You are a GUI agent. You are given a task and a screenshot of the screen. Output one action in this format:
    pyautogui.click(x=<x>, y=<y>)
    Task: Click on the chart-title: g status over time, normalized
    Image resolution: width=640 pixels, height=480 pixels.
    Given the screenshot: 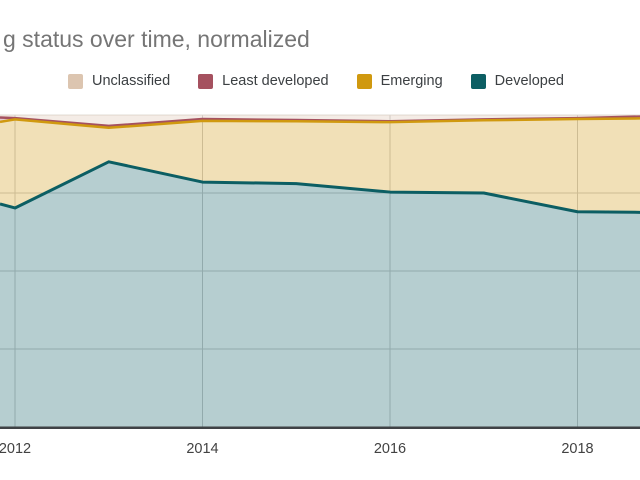 What is the action you would take?
    pyautogui.click(x=156, y=39)
    